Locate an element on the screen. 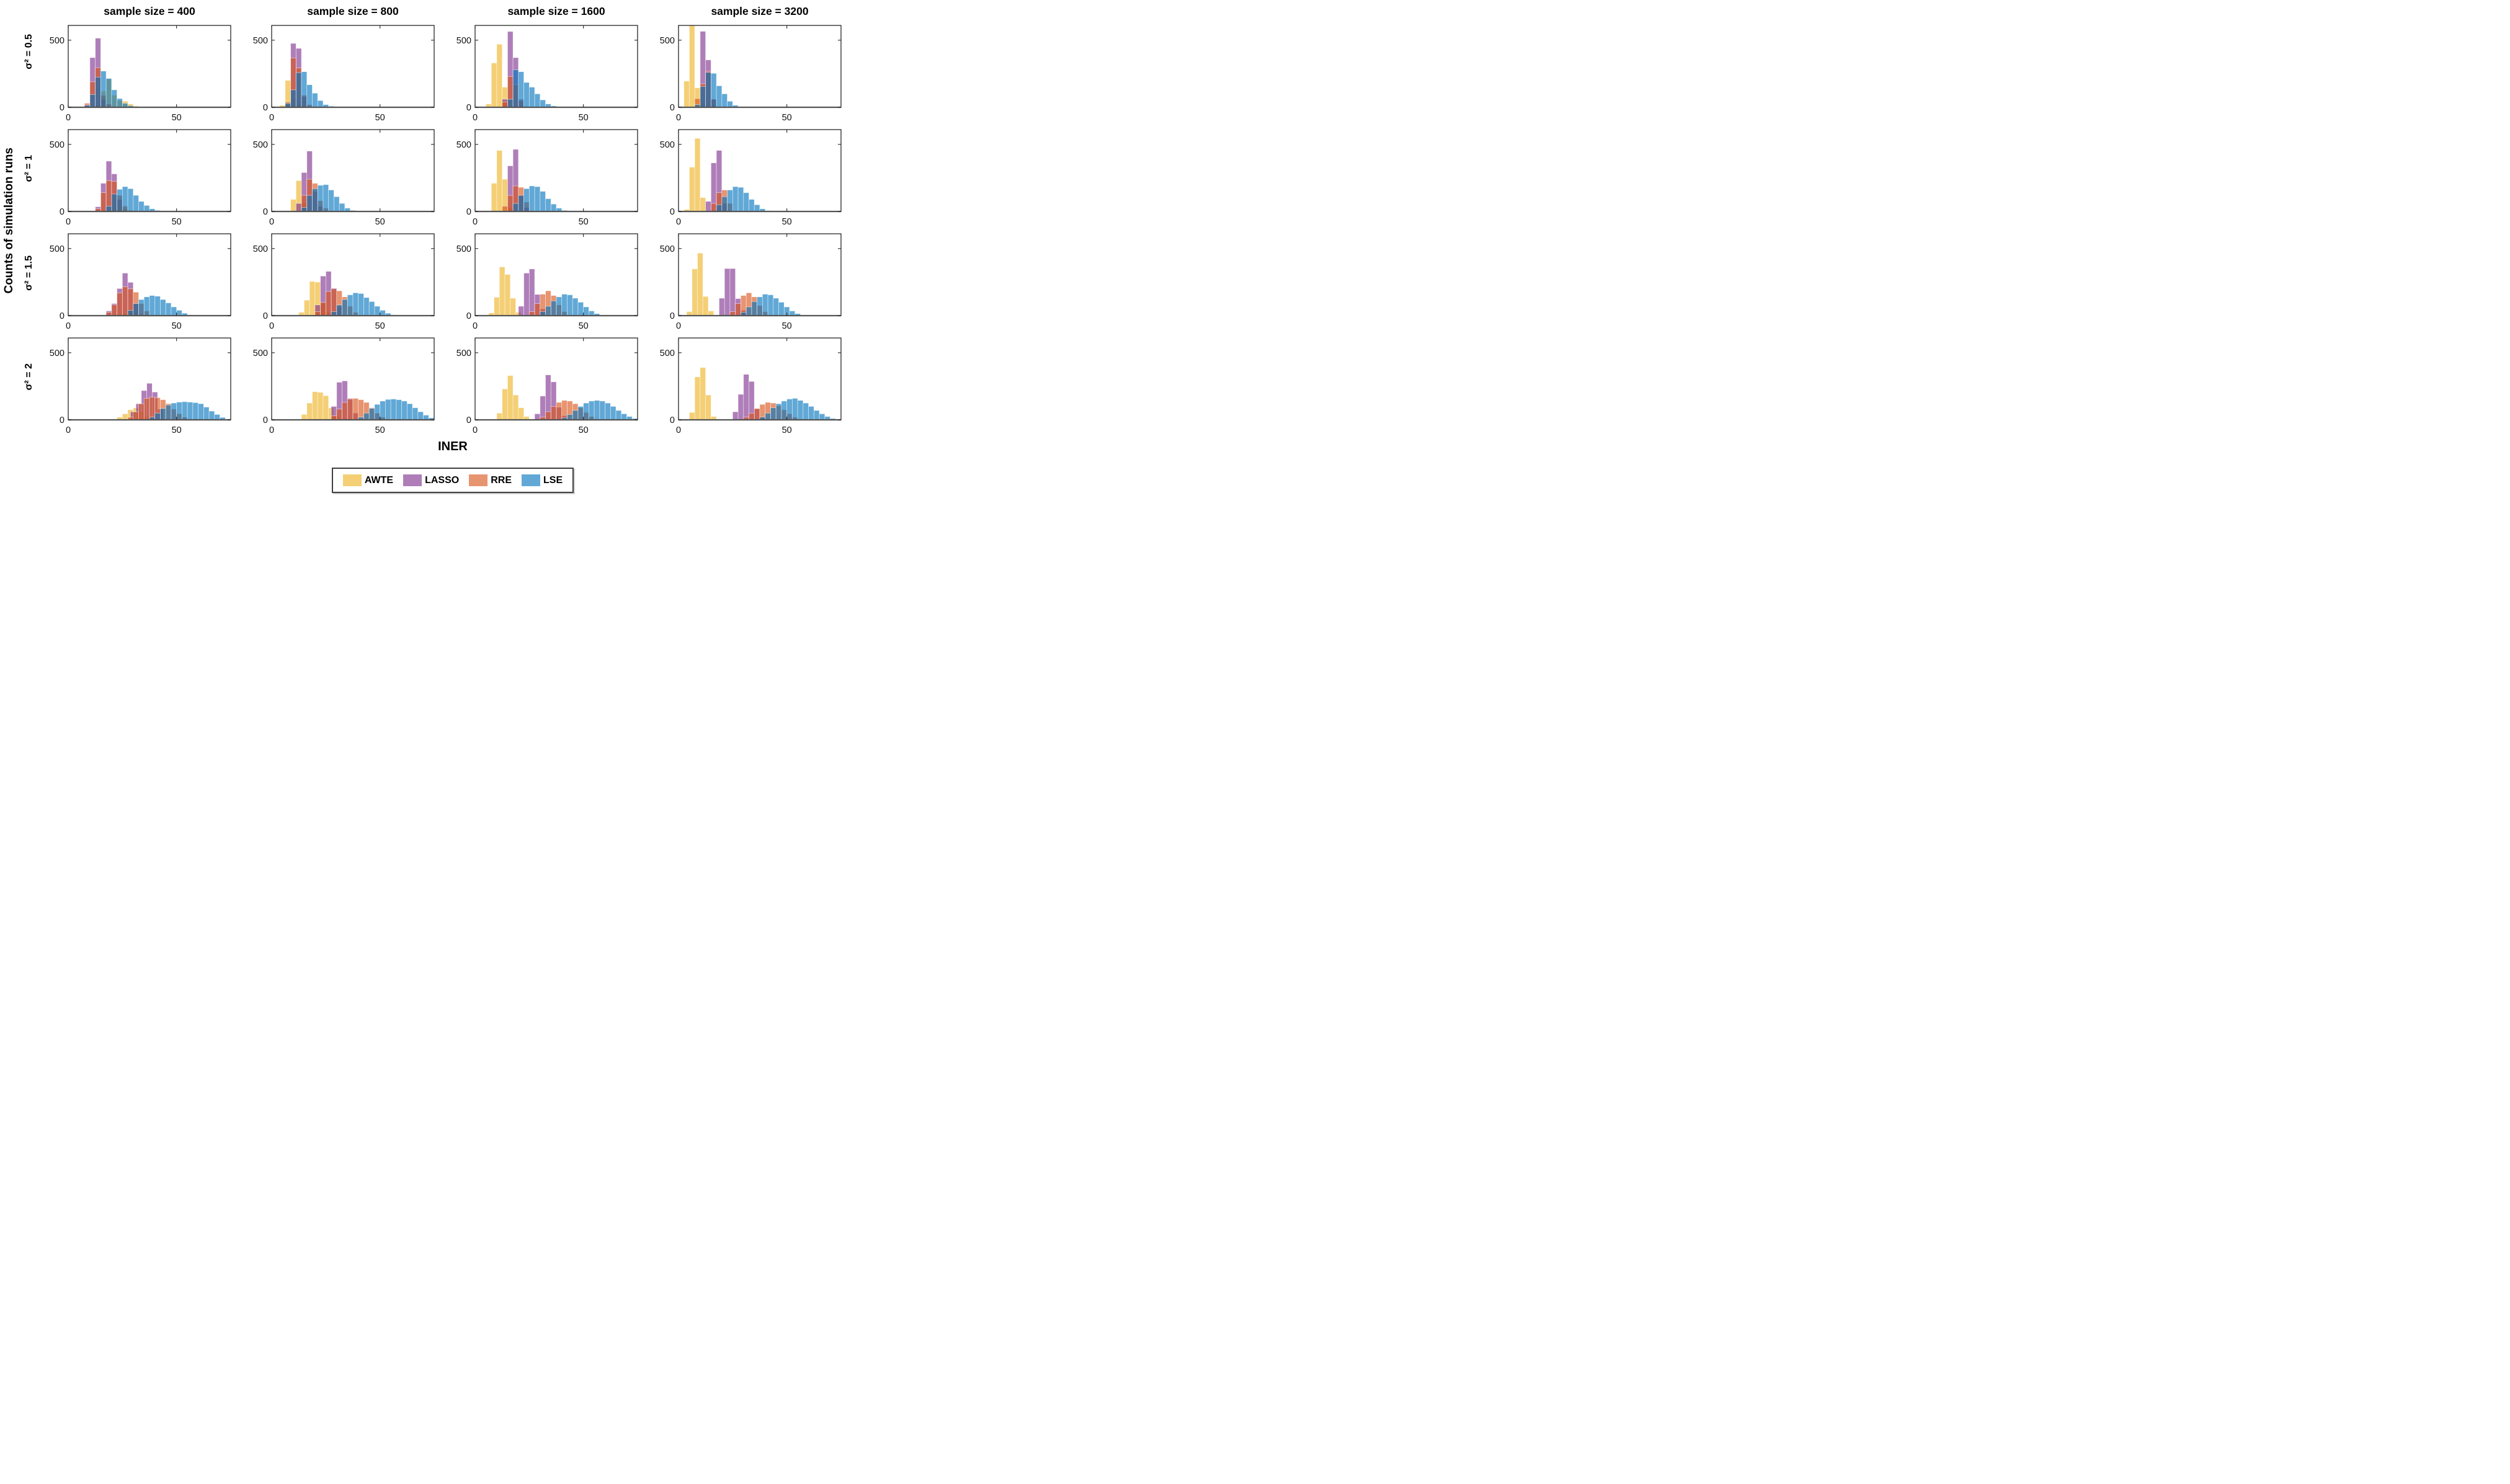  panel-r2c4: 0 50 0 500 is located at coordinates (751, 177).